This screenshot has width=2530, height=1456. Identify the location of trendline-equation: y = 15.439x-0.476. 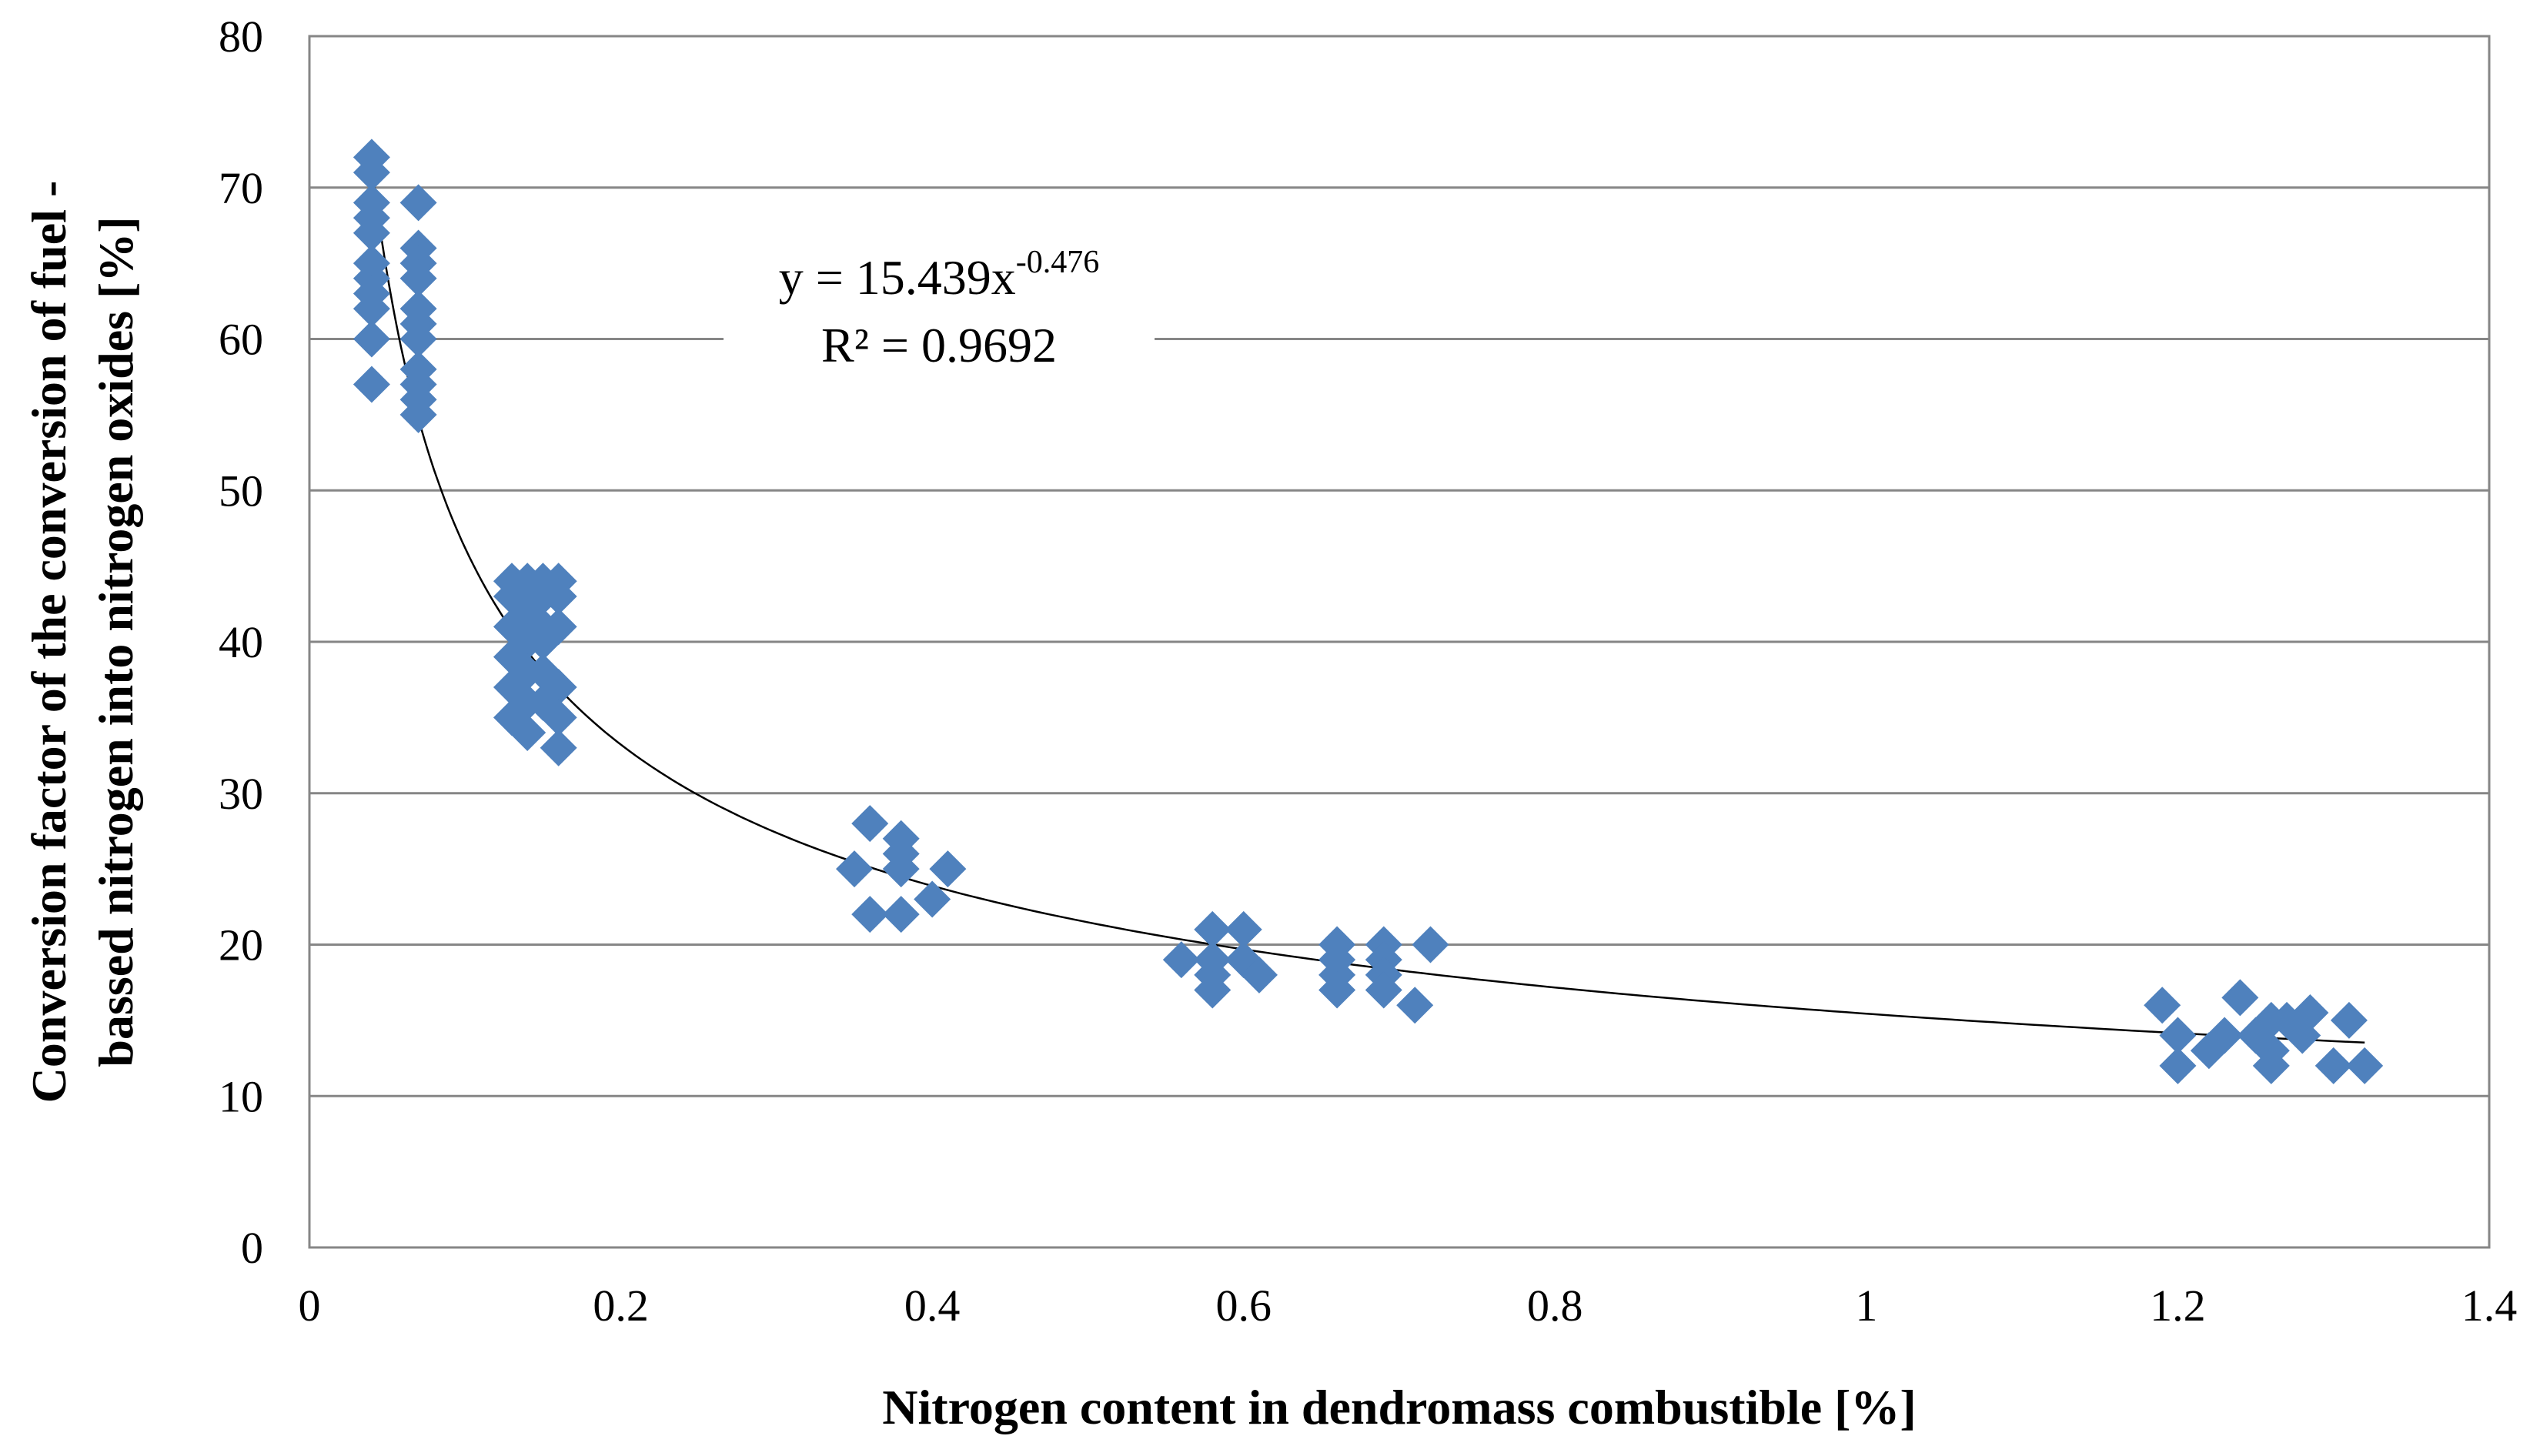
(939, 275).